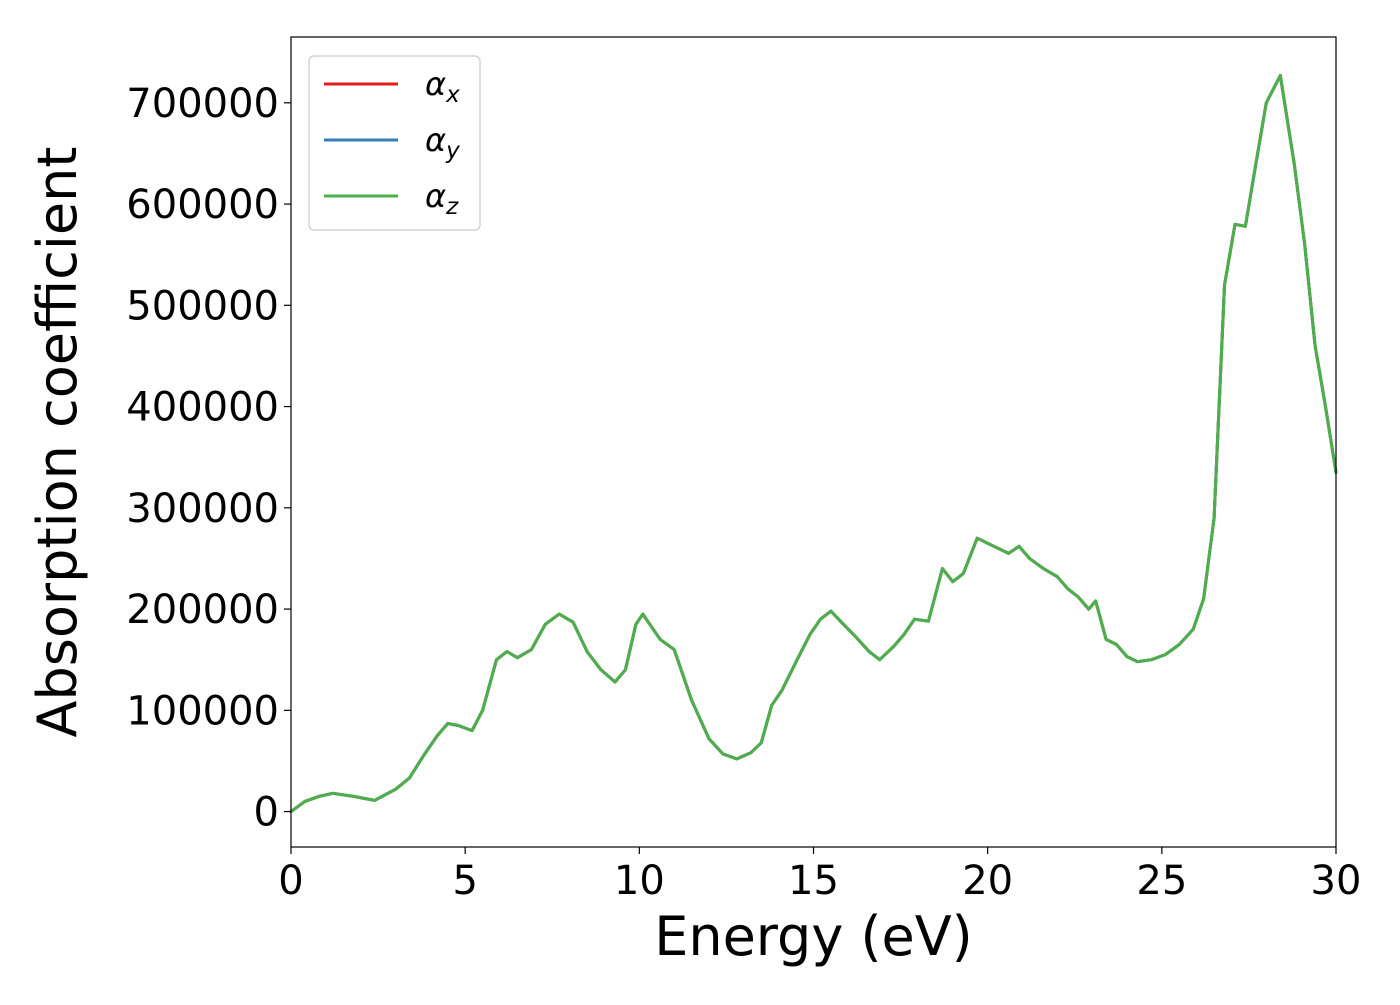 The height and width of the screenshot is (1005, 1400). What do you see at coordinates (1336, 881) in the screenshot?
I see `x-tick-label: 30` at bounding box center [1336, 881].